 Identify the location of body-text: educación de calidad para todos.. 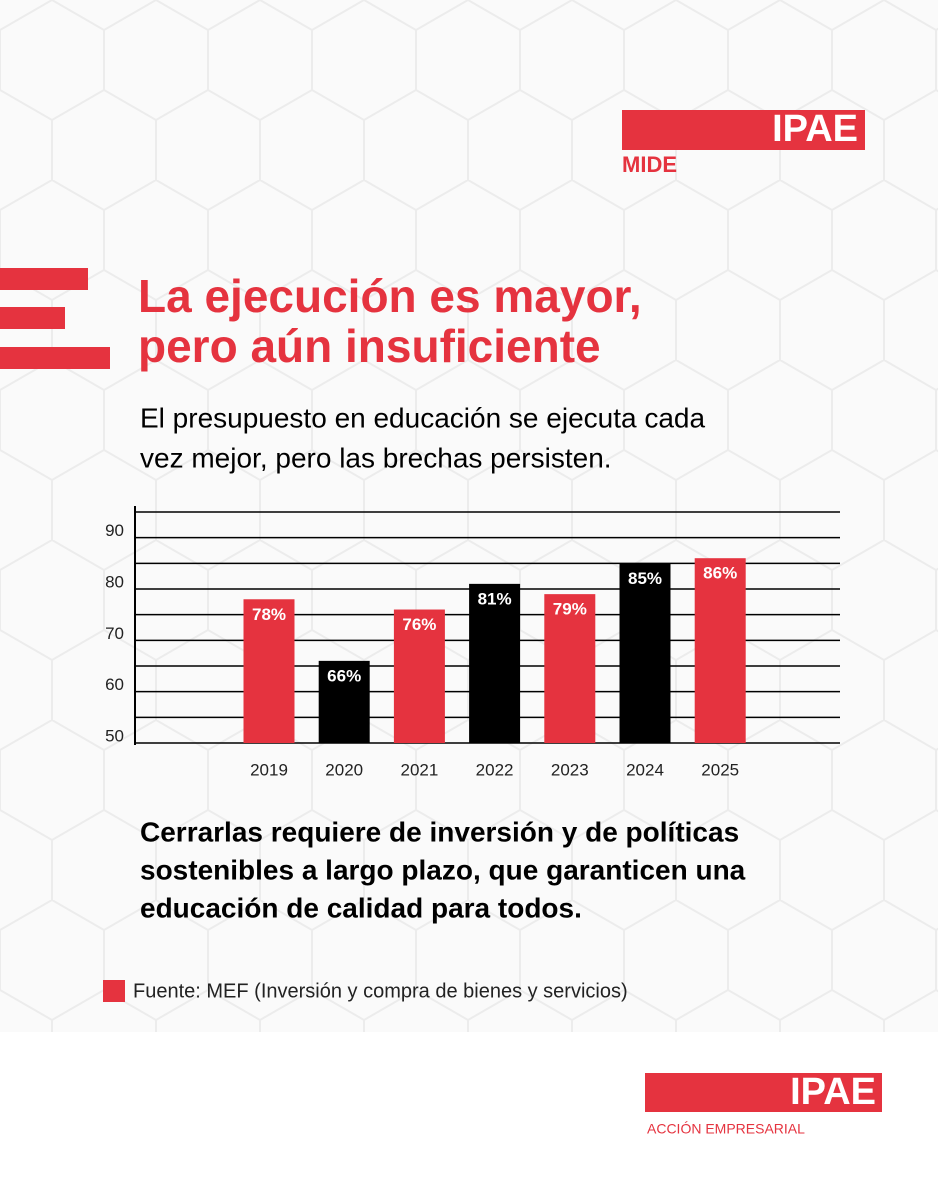
(361, 907).